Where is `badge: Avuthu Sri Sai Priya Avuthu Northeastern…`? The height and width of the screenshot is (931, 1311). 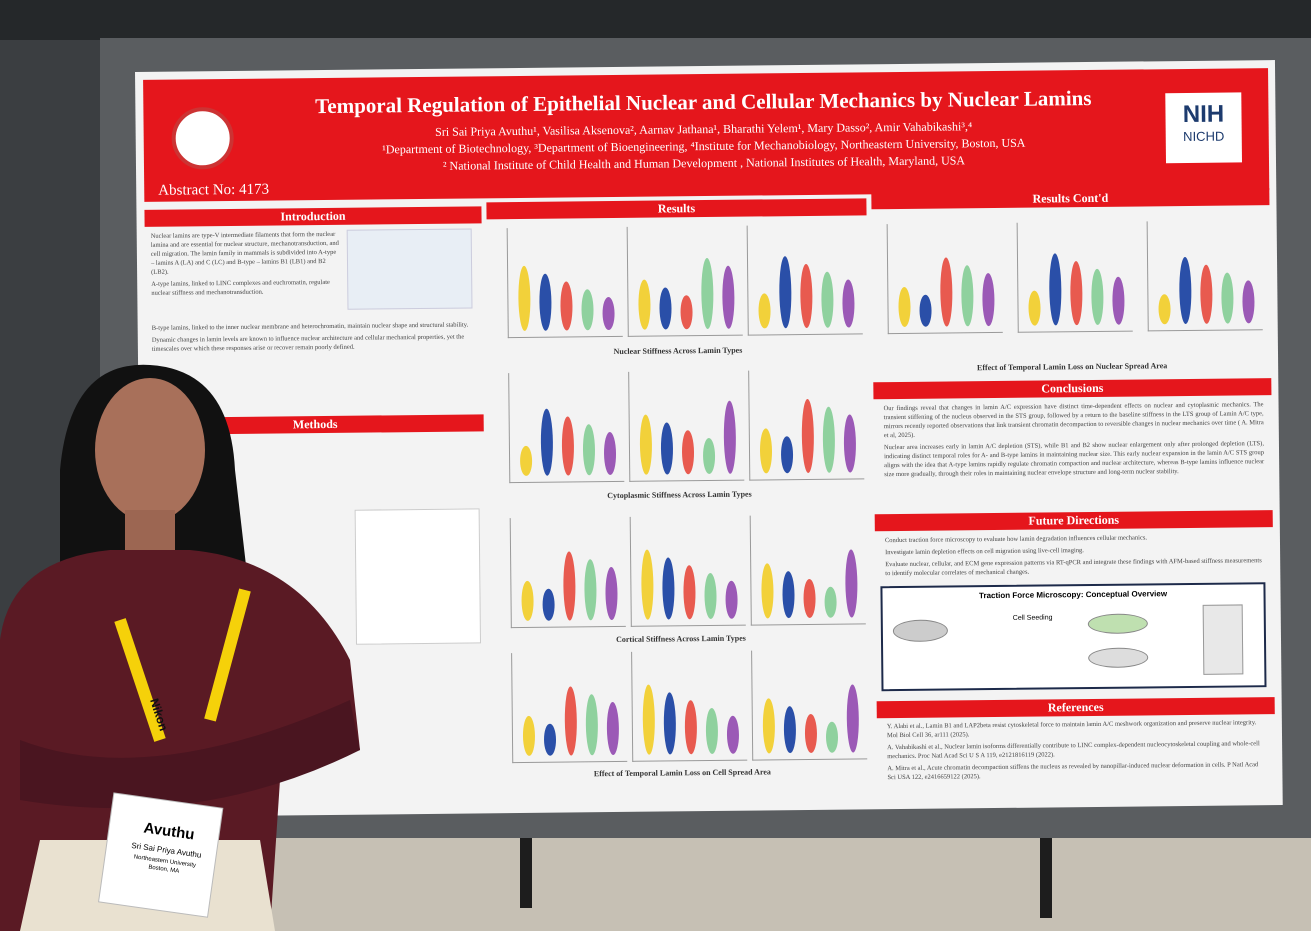
badge: Avuthu Sri Sai Priya Avuthu Northeastern… is located at coordinates (161, 855).